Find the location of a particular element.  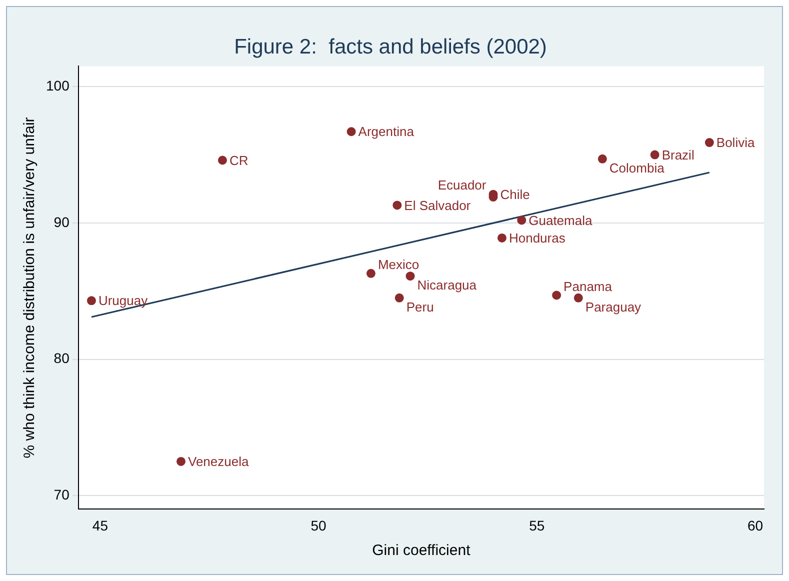

x-tick-label: 50 is located at coordinates (318, 525).